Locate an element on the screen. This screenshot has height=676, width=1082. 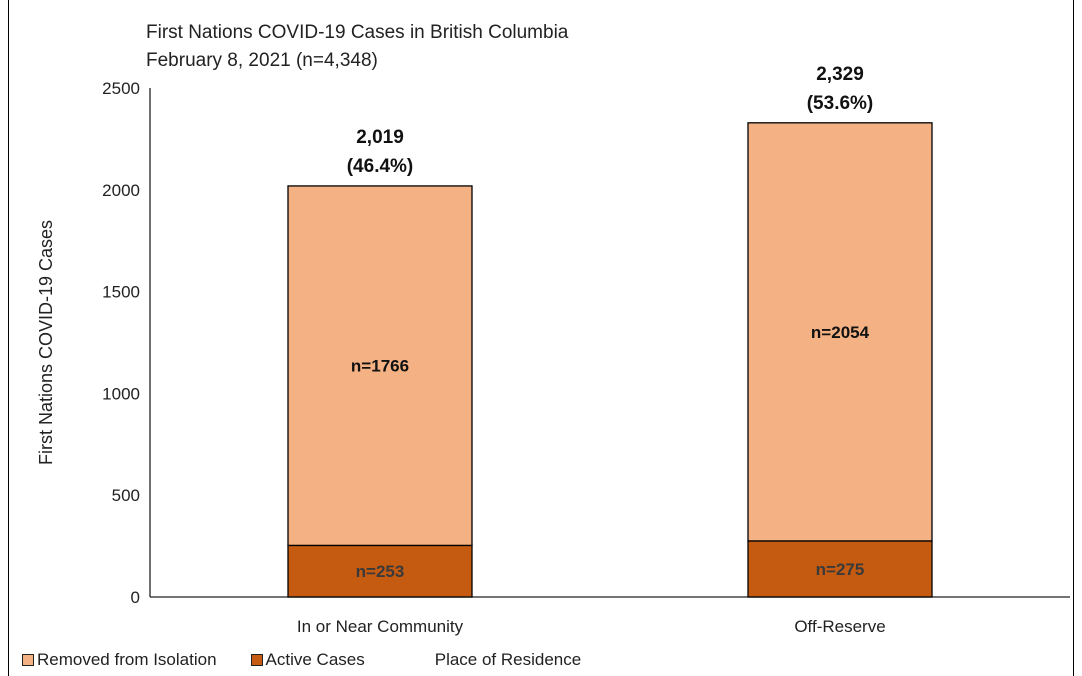
x-tick-label: Off-Reserve is located at coordinates (839, 626).